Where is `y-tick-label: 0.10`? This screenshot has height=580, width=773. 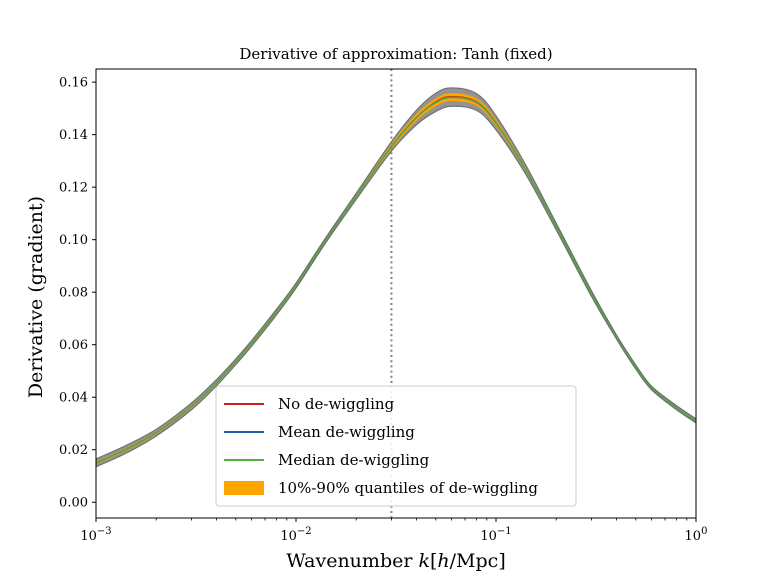 y-tick-label: 0.10 is located at coordinates (73, 240).